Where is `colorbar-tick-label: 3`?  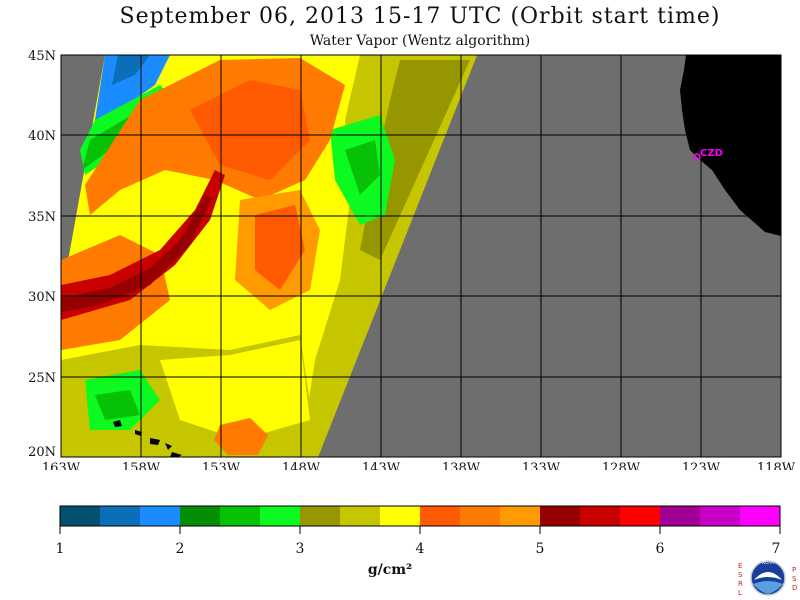 colorbar-tick-label: 3 is located at coordinates (300, 549).